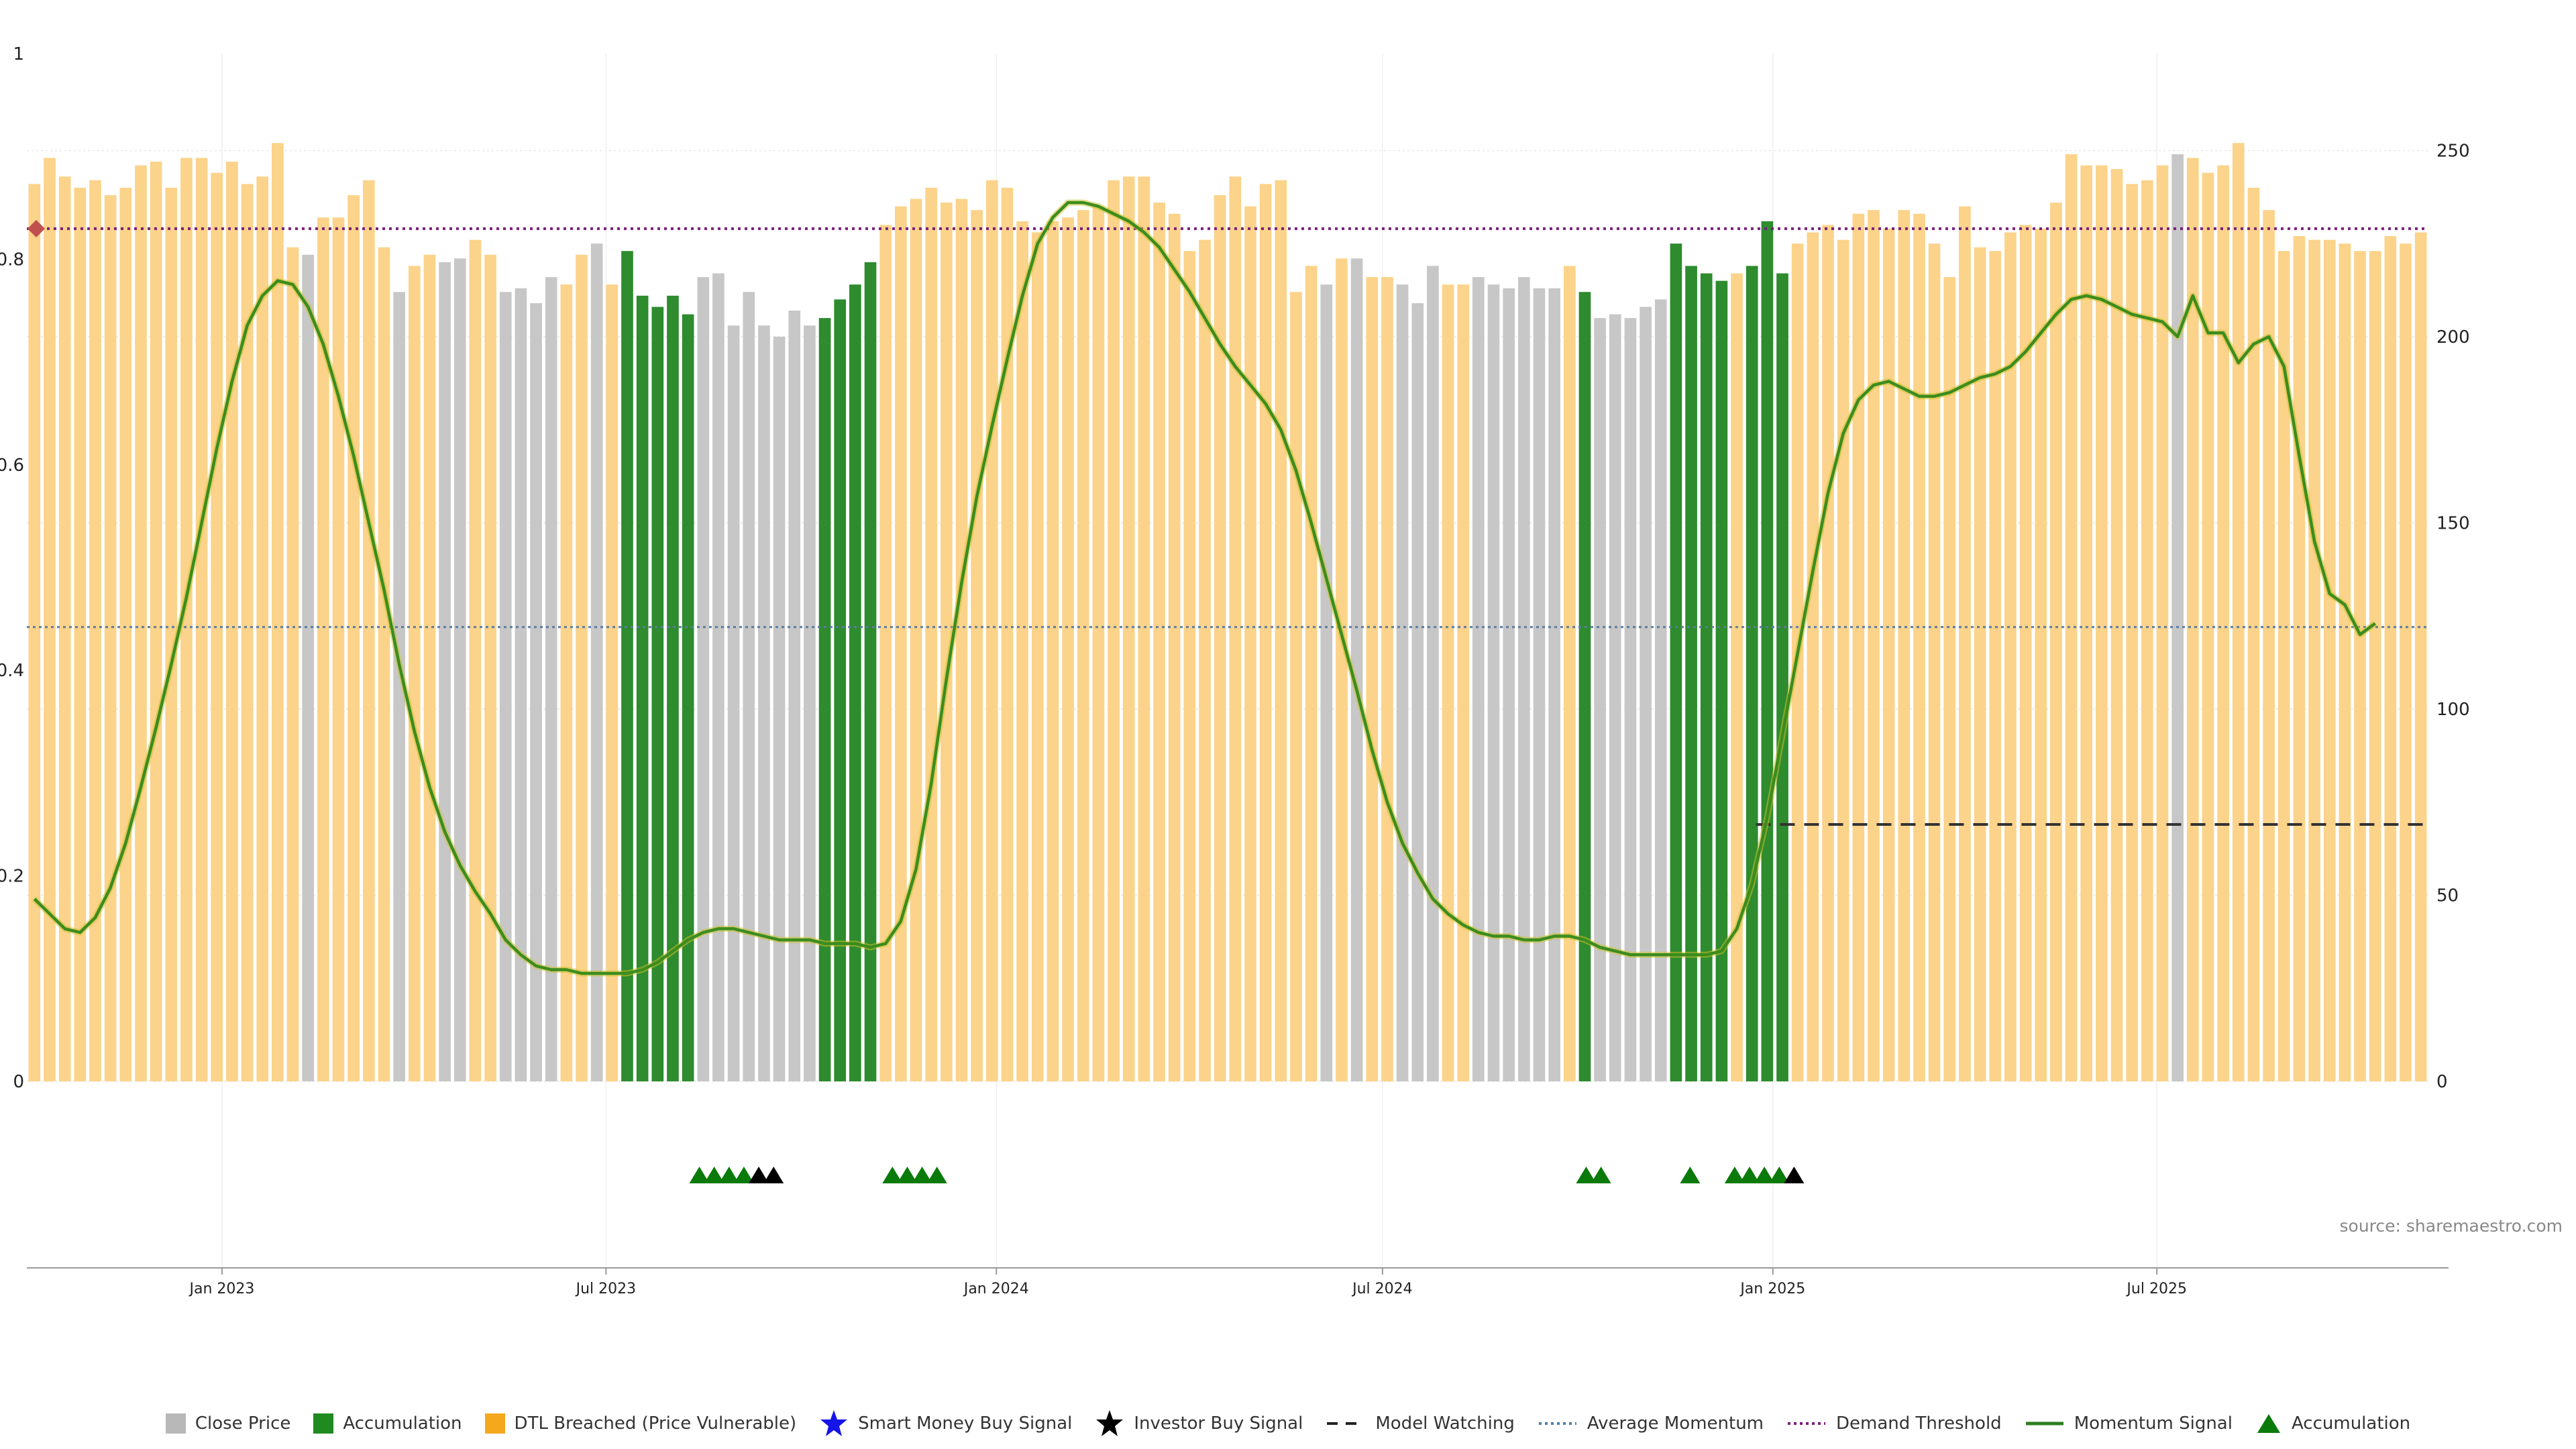 The height and width of the screenshot is (1449, 2576). I want to click on y-right-tick-label: 50, so click(2447, 895).